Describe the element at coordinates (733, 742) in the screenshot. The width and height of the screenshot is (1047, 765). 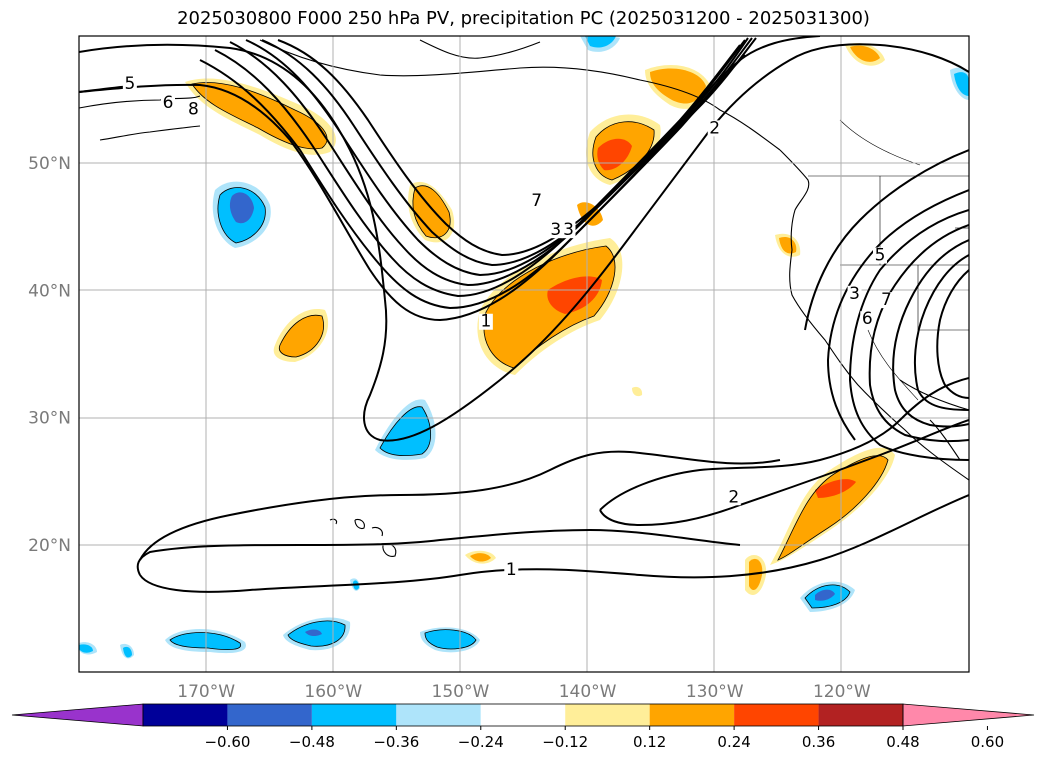
I see `colorbar-label: 0.24` at that location.